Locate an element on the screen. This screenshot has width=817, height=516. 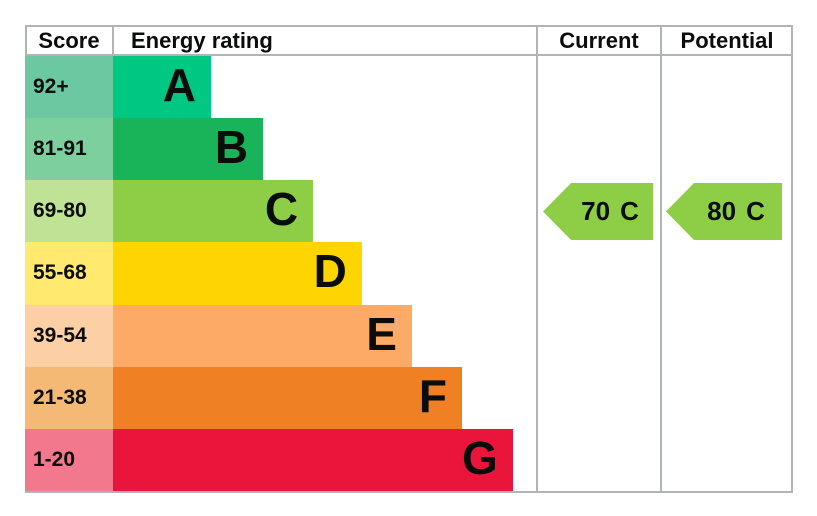
band-letter: B is located at coordinates (231, 147).